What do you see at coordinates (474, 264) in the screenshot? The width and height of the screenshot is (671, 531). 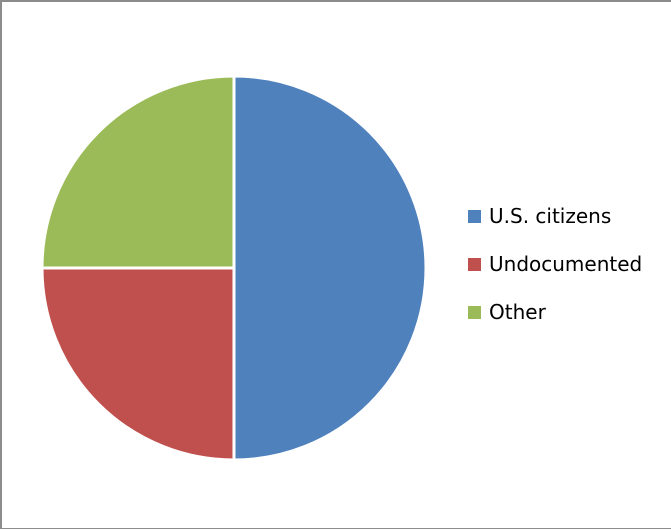 I see `legend-swatch-undocumented` at bounding box center [474, 264].